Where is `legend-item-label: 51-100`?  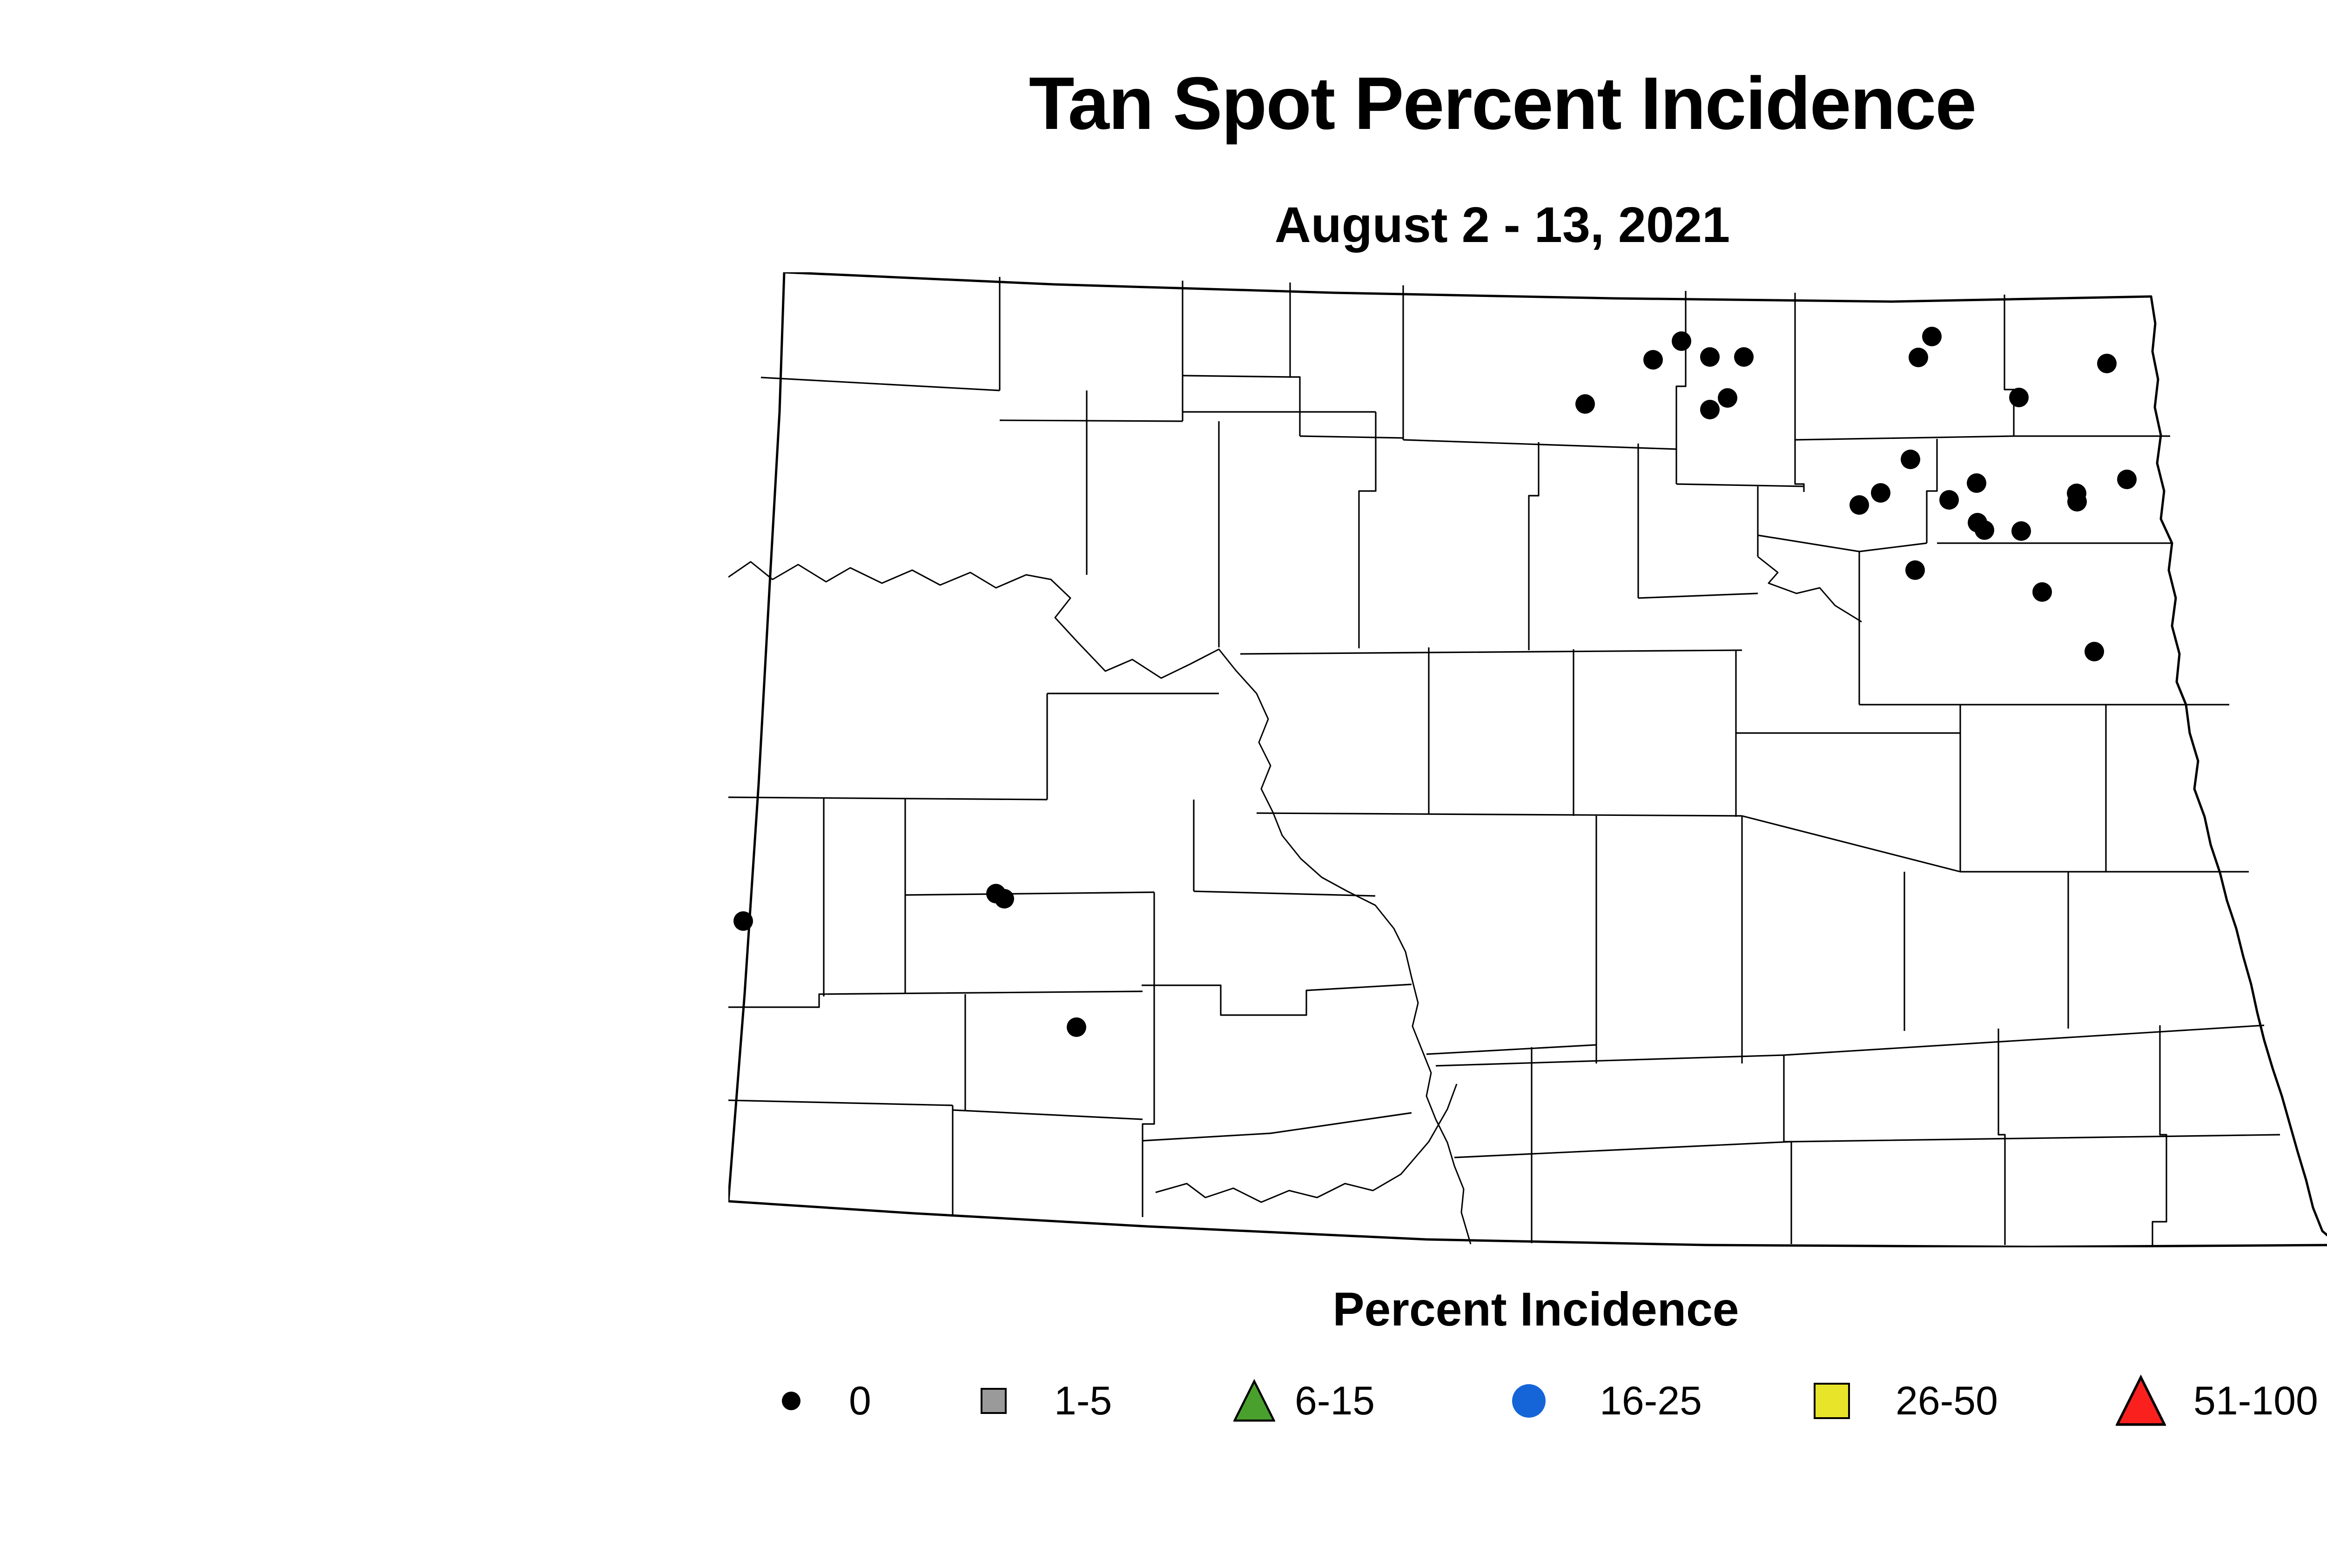 legend-item-label: 51-100 is located at coordinates (2255, 1401).